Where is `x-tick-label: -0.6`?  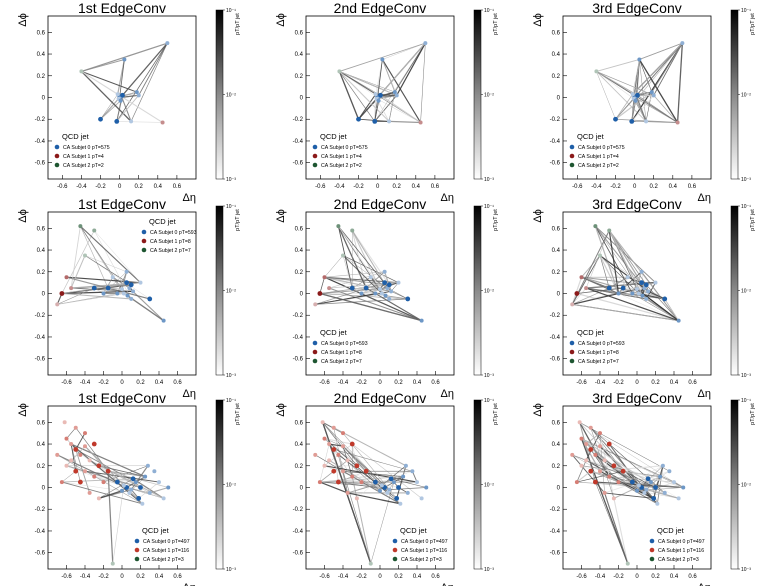 x-tick-label: -0.6 is located at coordinates (320, 187).